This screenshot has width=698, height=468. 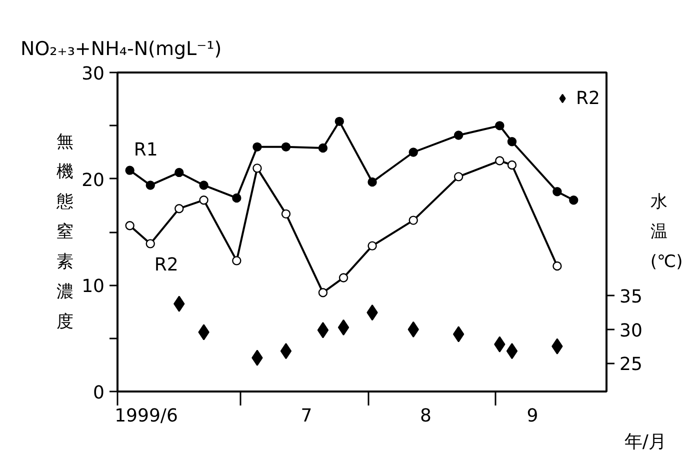 I want to click on y-tick-label: 30, so click(x=93, y=74).